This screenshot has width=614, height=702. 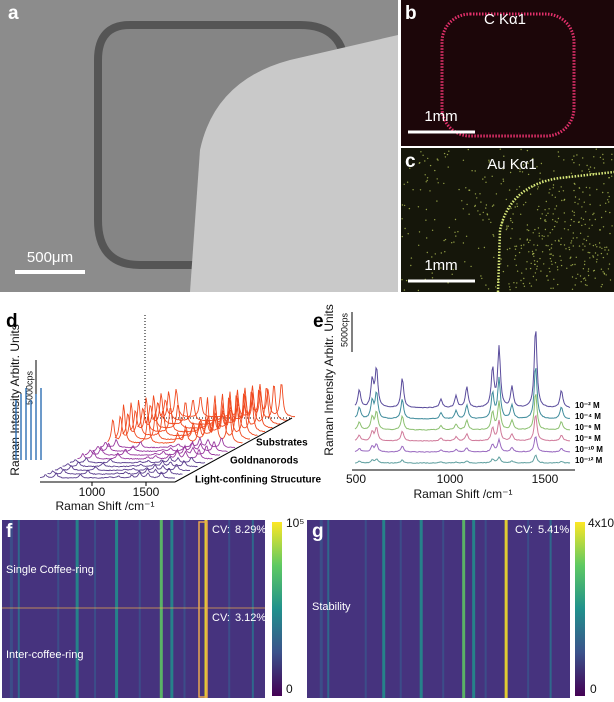 I want to click on region-label: Stability, so click(x=331, y=607).